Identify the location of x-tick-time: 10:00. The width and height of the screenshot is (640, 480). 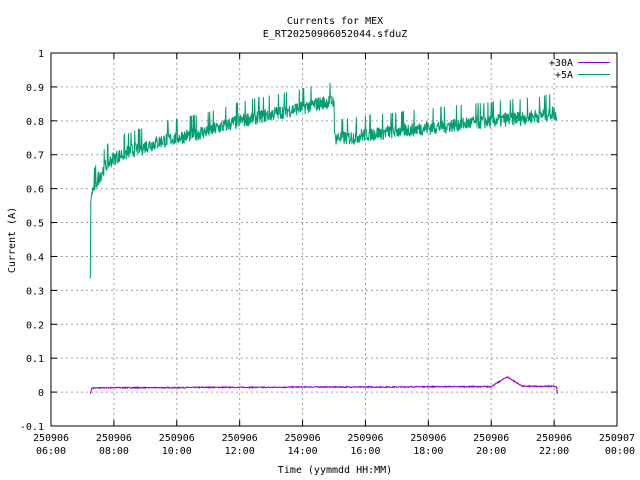
(177, 451).